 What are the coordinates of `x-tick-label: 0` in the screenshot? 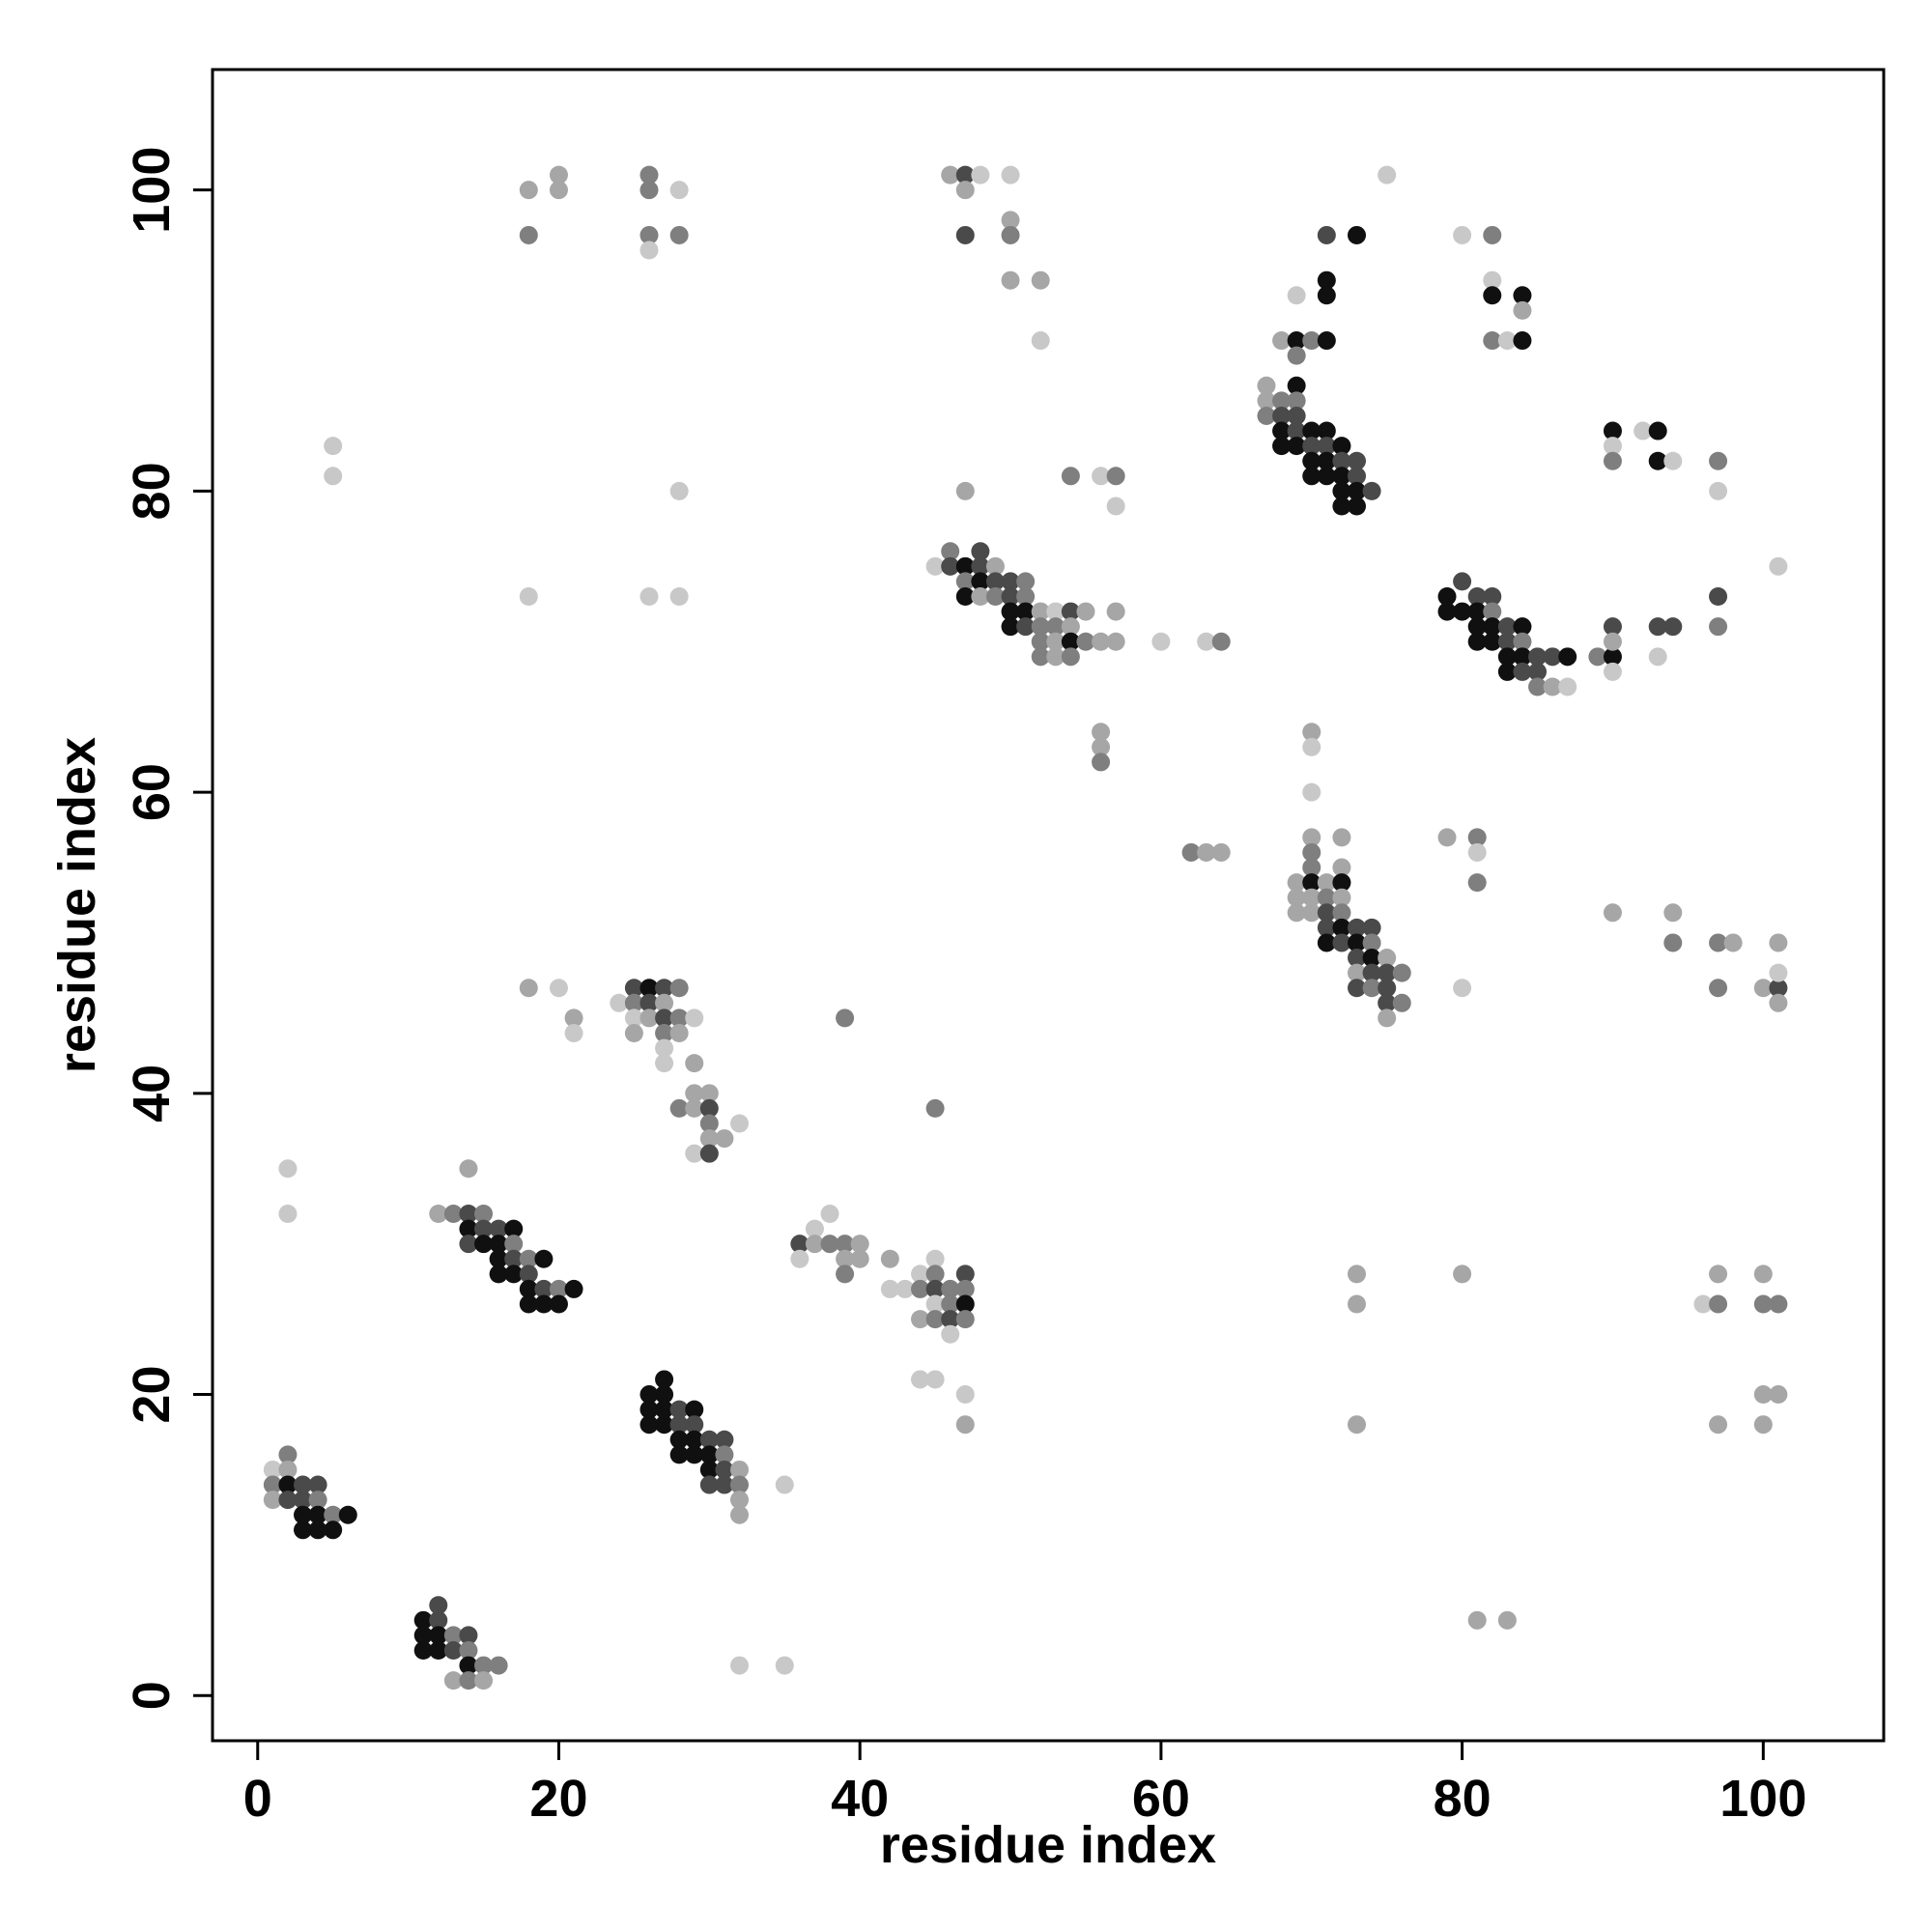 It's located at (257, 1799).